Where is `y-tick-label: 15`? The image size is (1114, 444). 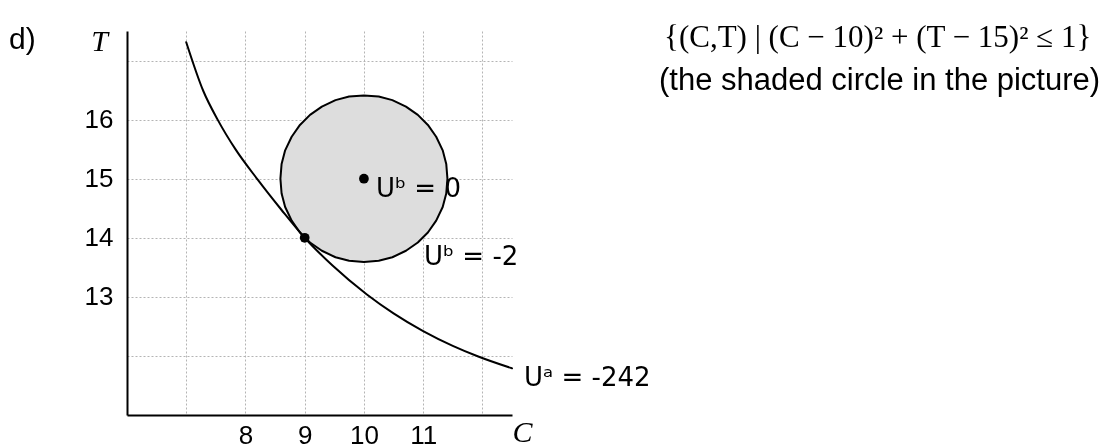
y-tick-label: 15 is located at coordinates (99, 178).